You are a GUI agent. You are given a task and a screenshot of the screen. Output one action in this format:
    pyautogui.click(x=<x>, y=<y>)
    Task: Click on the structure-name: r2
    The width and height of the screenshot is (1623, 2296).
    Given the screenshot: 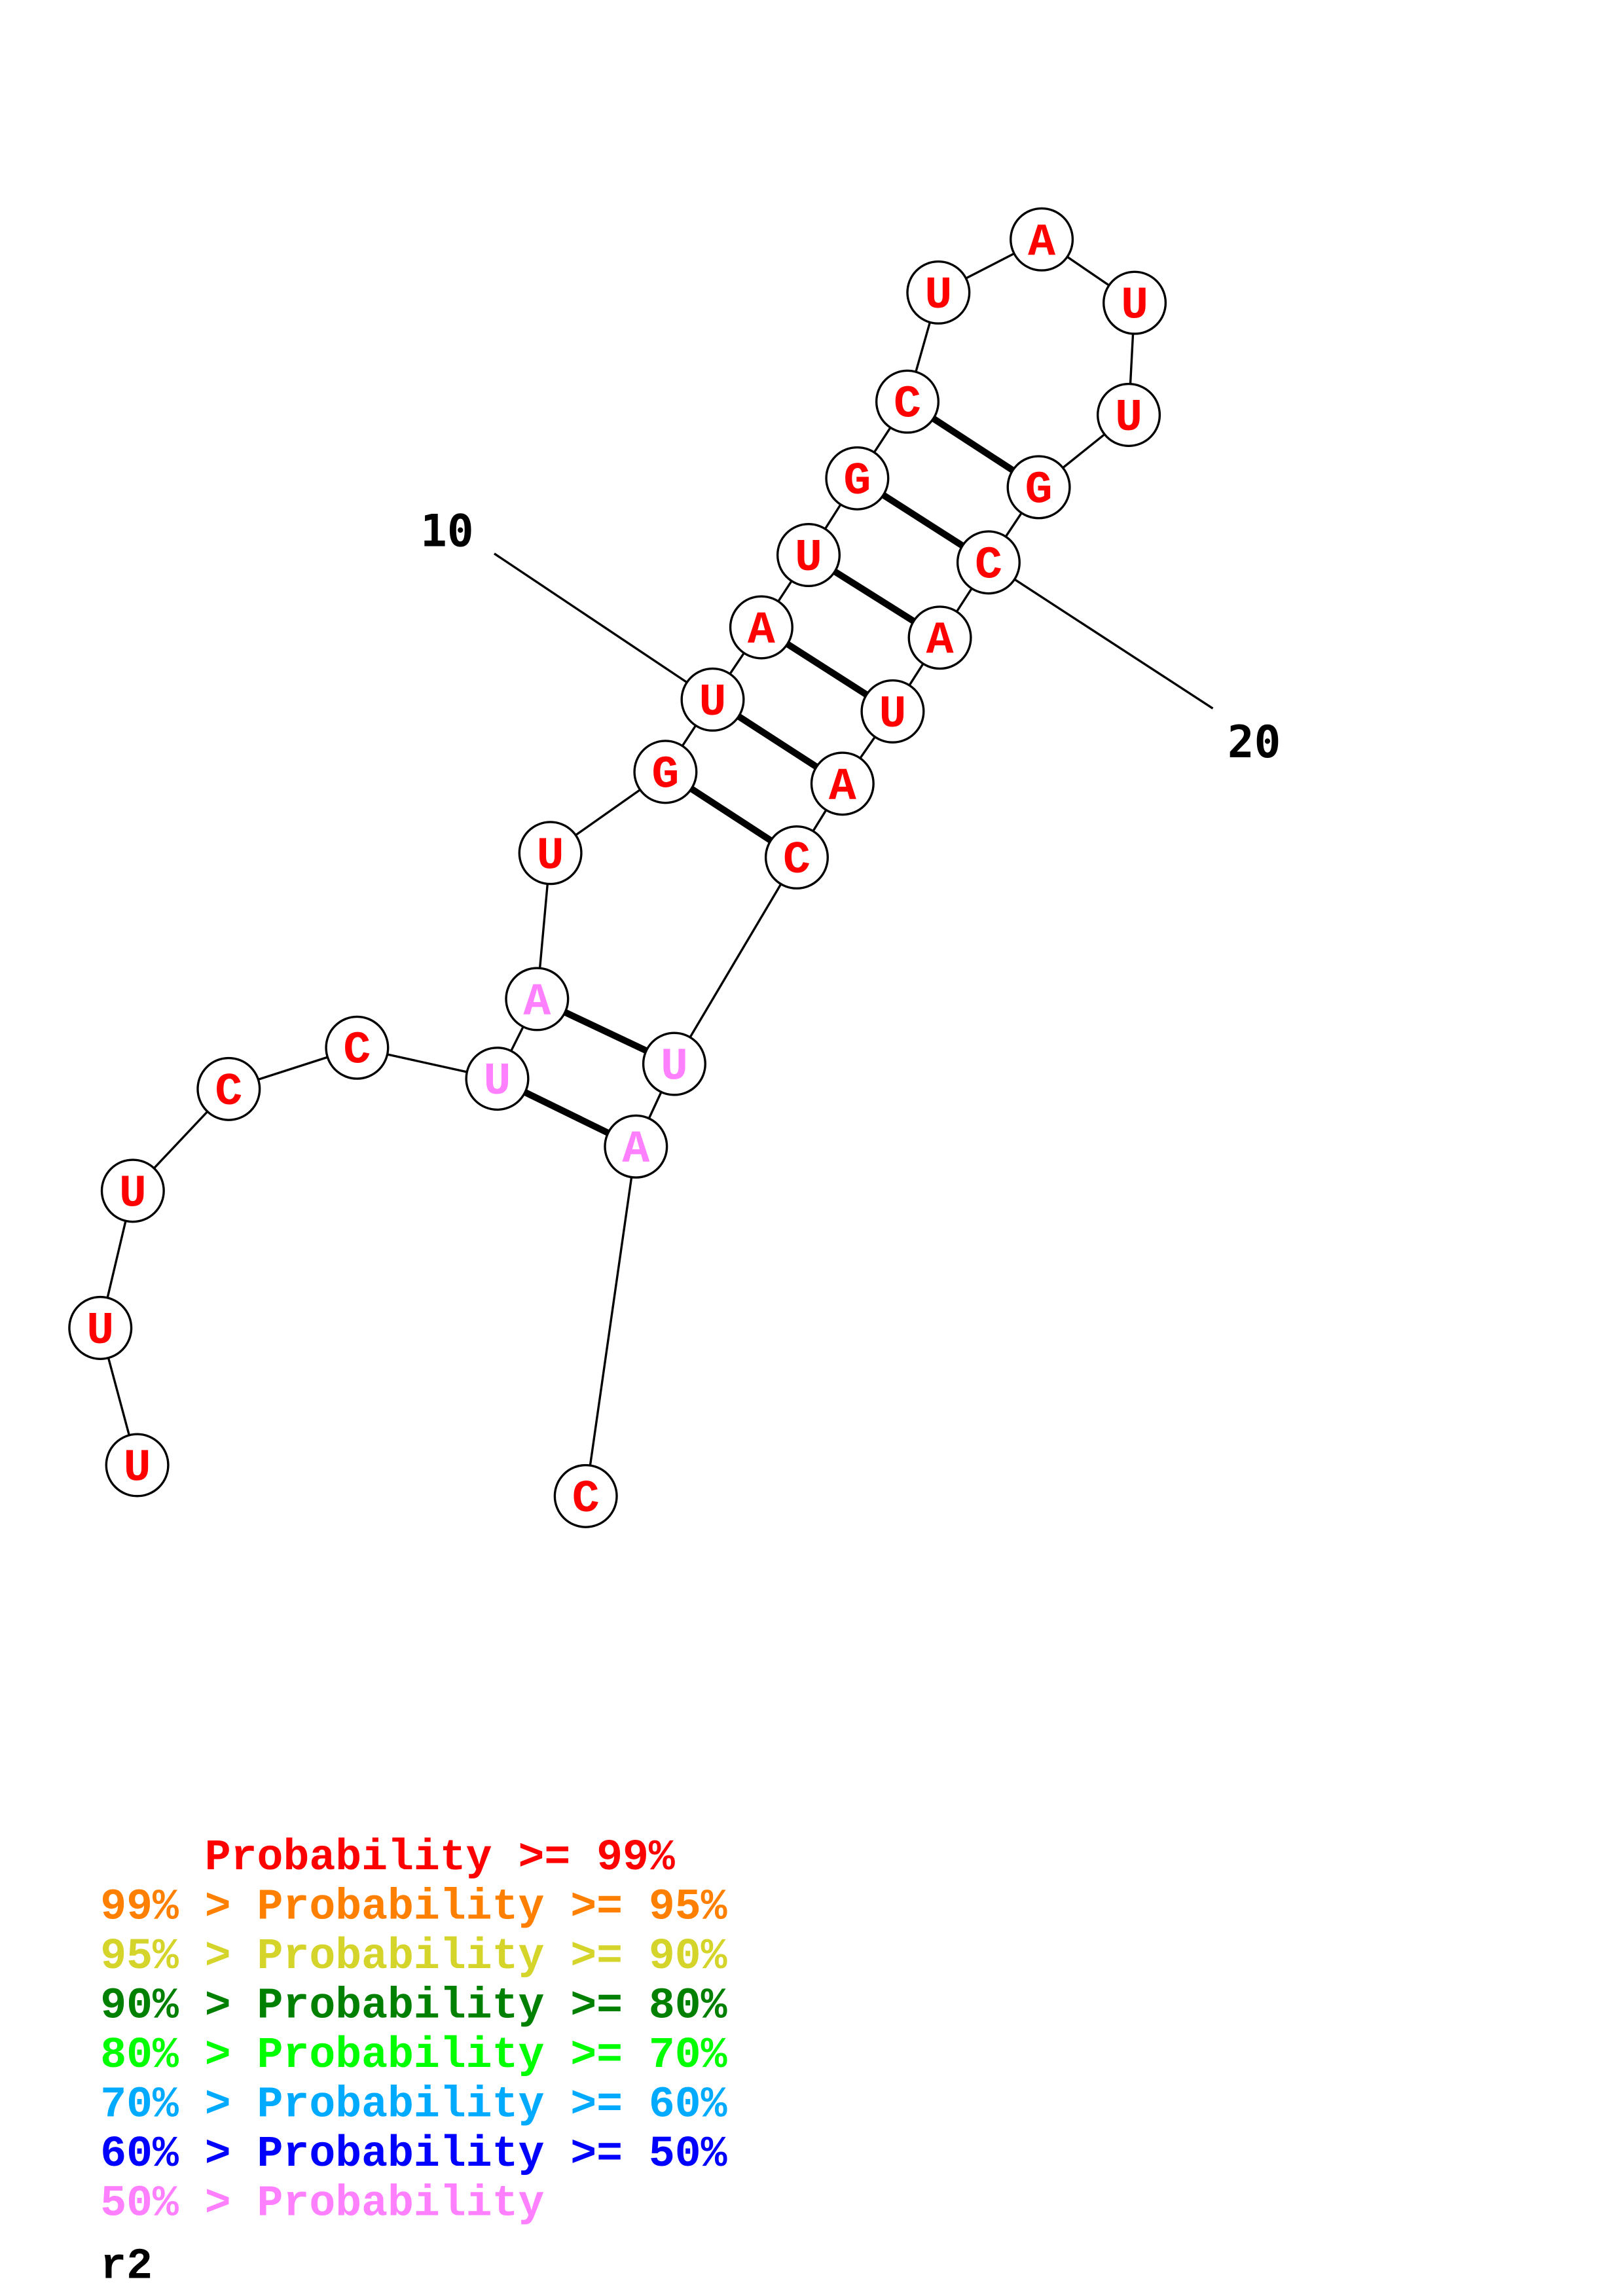 What is the action you would take?
    pyautogui.click(x=126, y=2266)
    